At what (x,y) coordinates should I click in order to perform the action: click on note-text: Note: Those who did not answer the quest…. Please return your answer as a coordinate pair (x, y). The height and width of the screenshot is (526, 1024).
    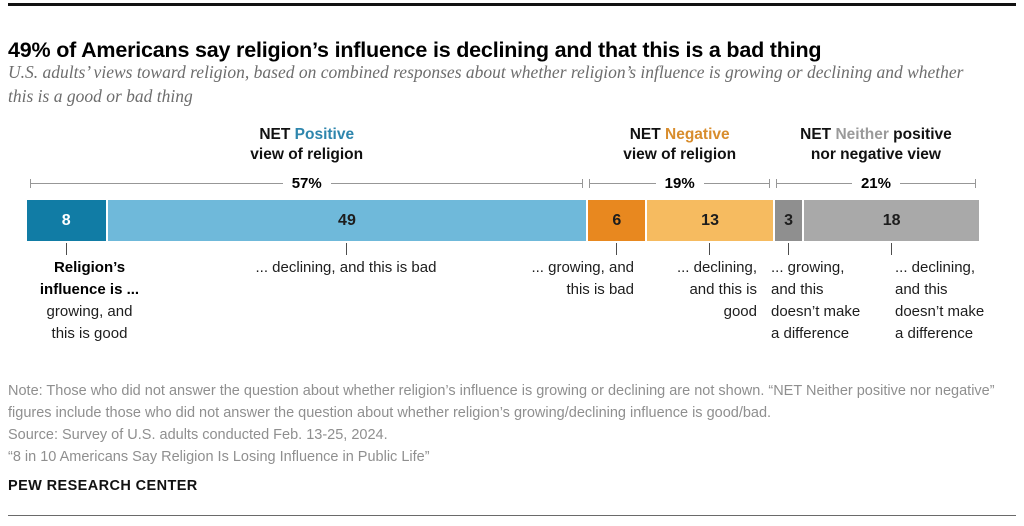
    Looking at the image, I should click on (501, 402).